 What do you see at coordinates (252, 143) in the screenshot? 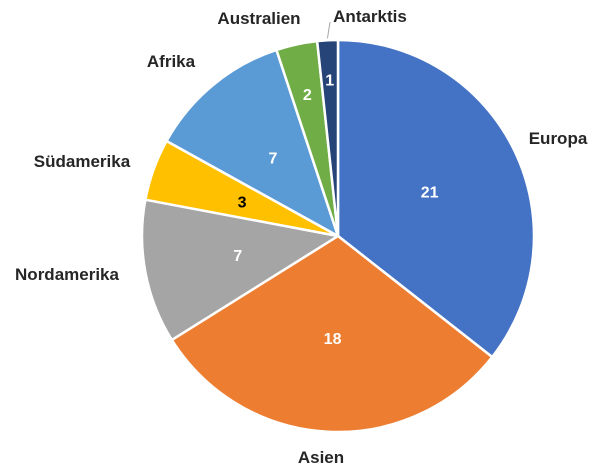
I see `pie-slice-afrika` at bounding box center [252, 143].